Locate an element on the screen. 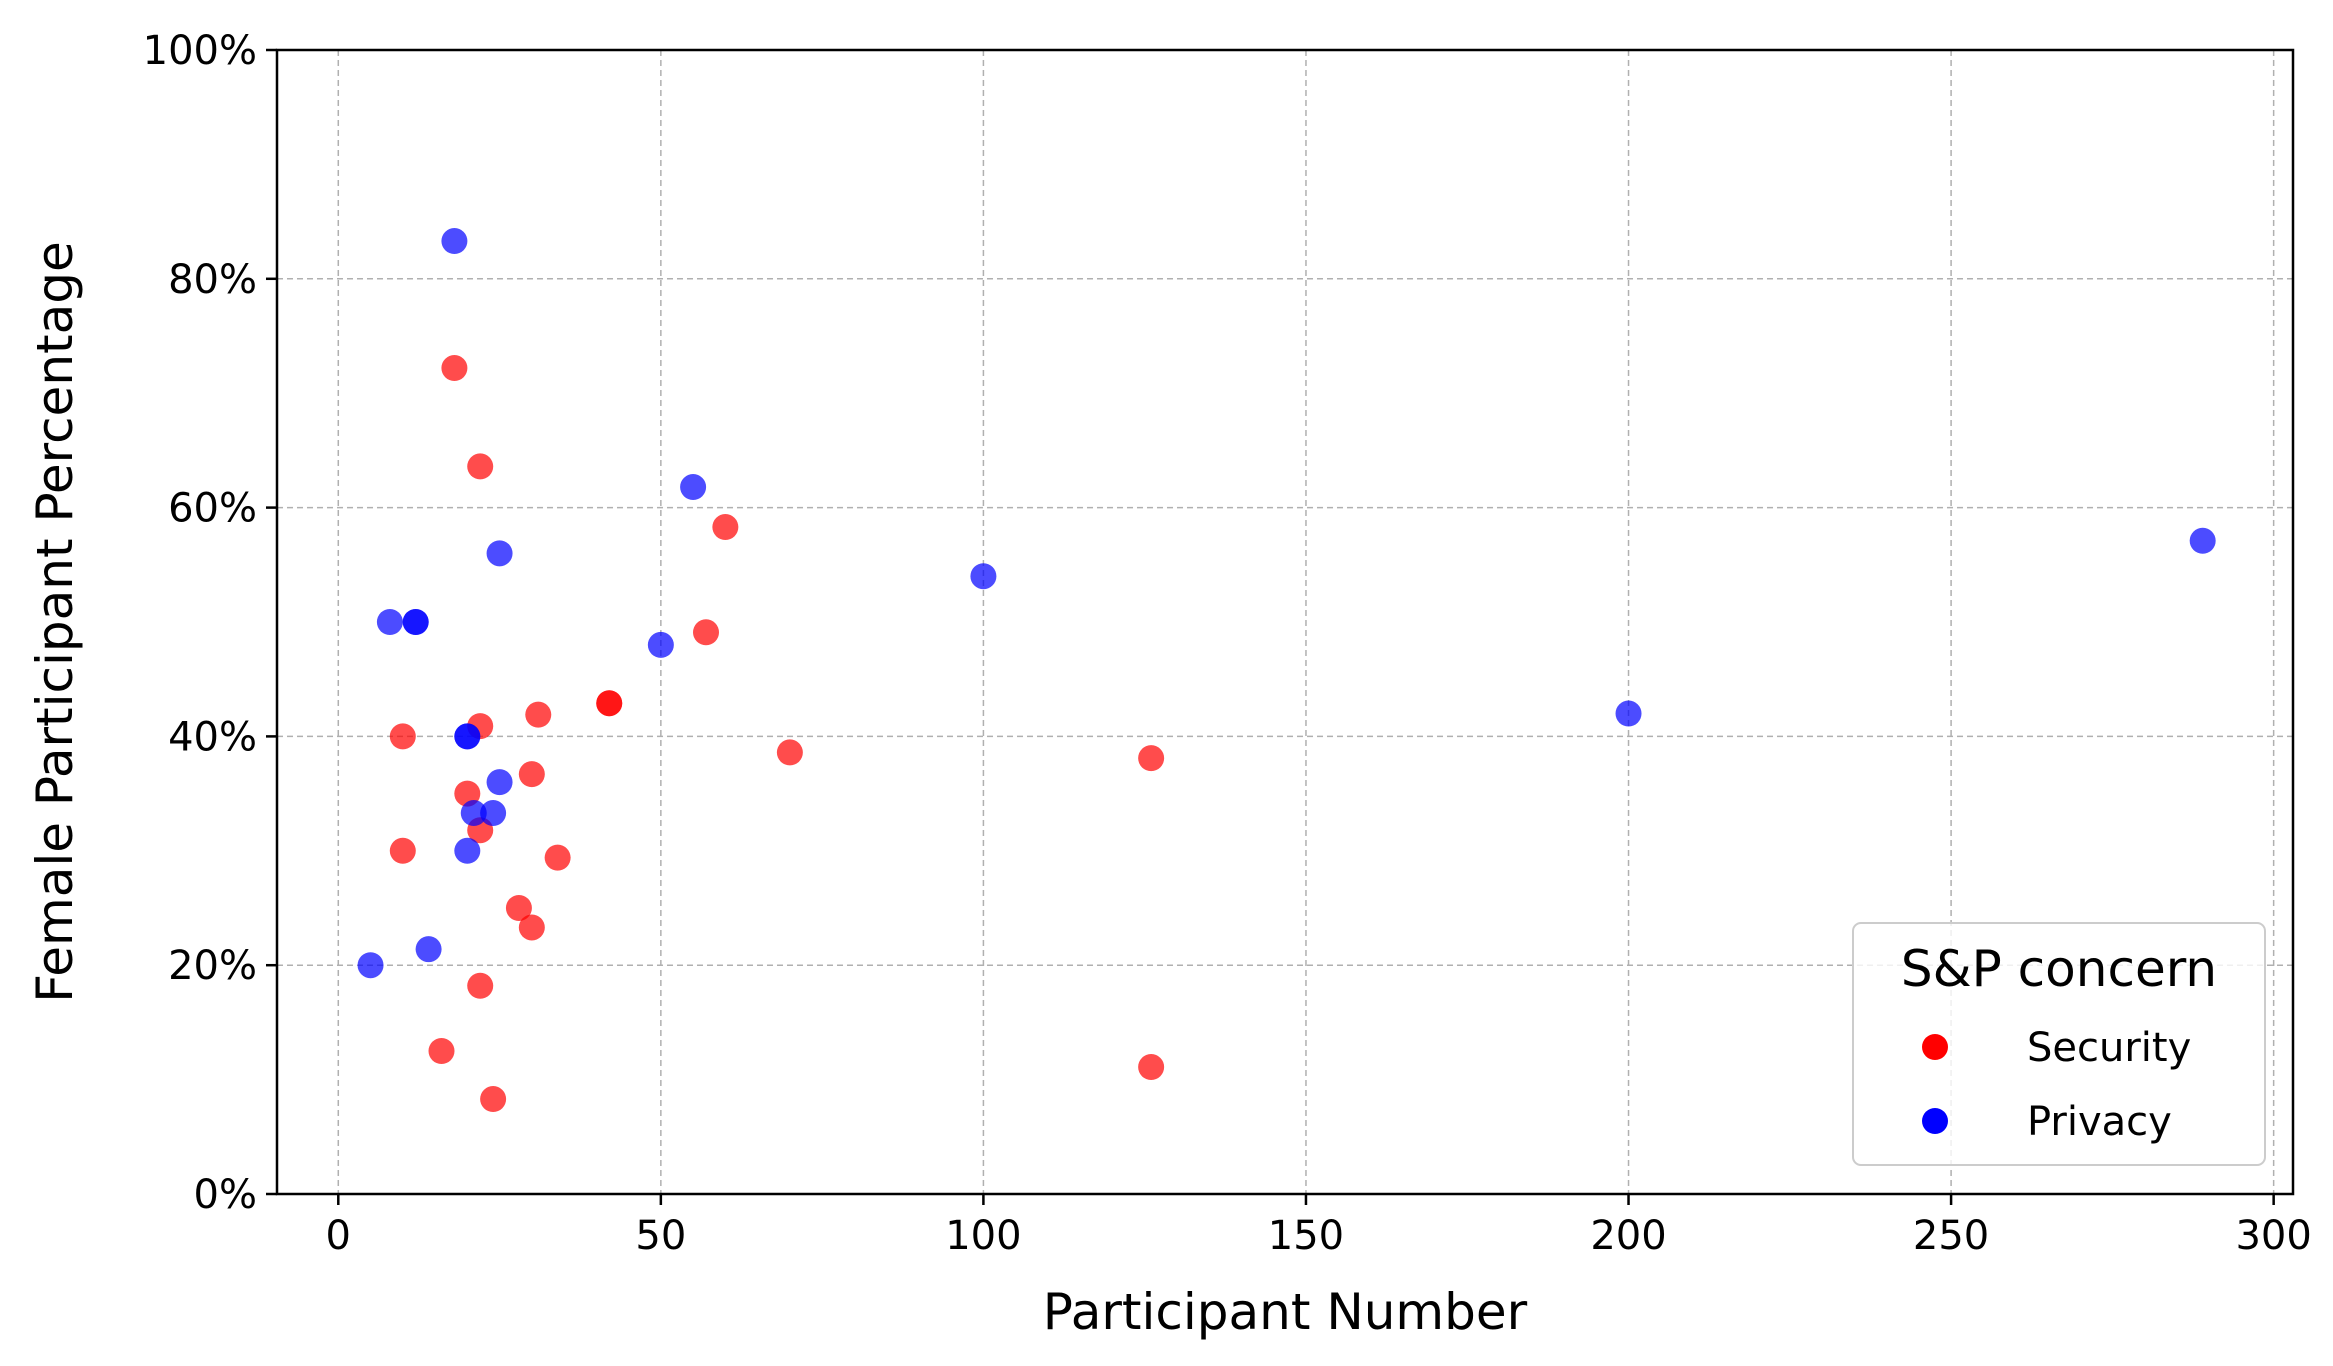 Image resolution: width=2333 pixels, height=1366 pixels. y-tick-label: 60% is located at coordinates (212, 509).